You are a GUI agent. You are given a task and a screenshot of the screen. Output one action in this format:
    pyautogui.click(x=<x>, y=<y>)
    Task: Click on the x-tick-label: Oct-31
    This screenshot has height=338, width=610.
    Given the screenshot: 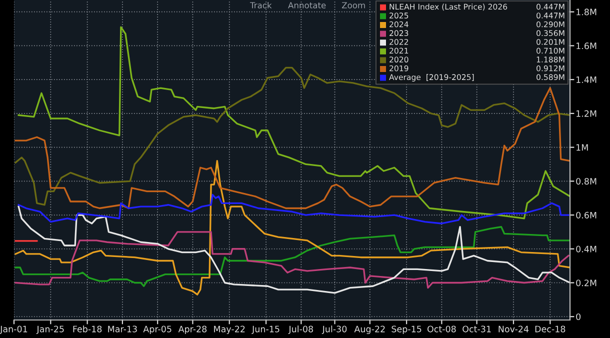 What is the action you would take?
    pyautogui.click(x=476, y=329)
    